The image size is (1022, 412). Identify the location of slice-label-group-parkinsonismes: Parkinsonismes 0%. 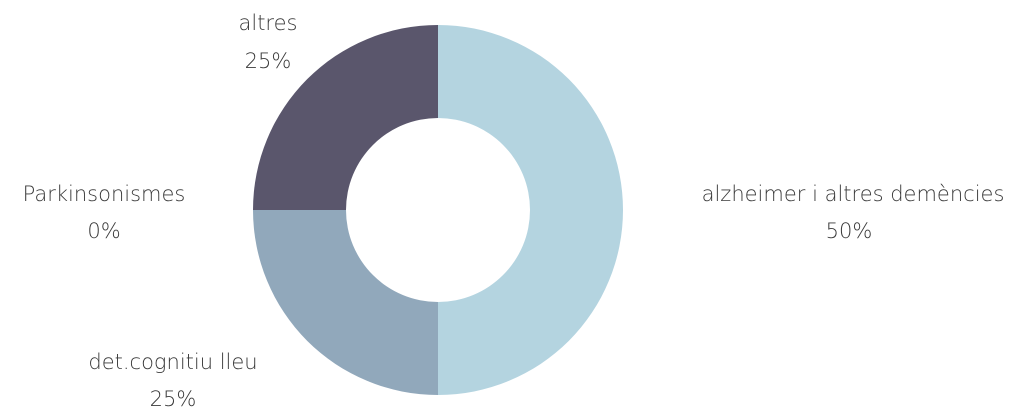
(104, 212).